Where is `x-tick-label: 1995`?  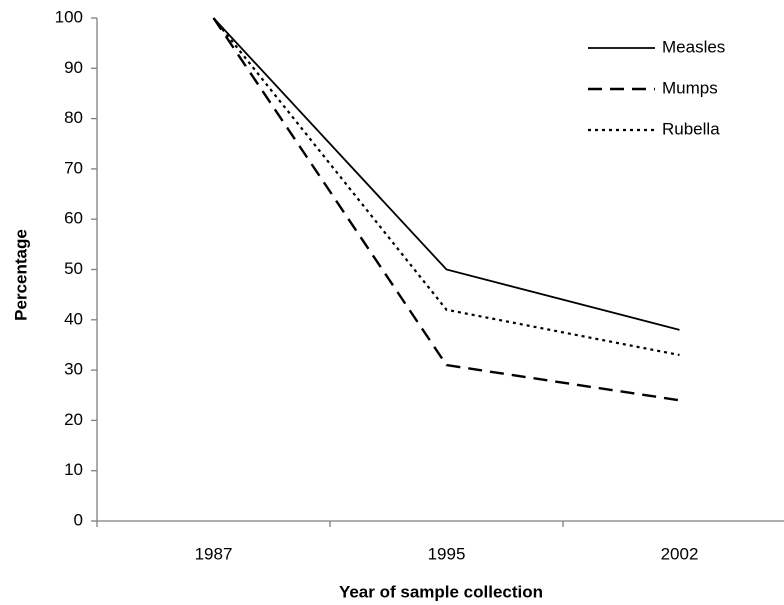 x-tick-label: 1995 is located at coordinates (447, 553).